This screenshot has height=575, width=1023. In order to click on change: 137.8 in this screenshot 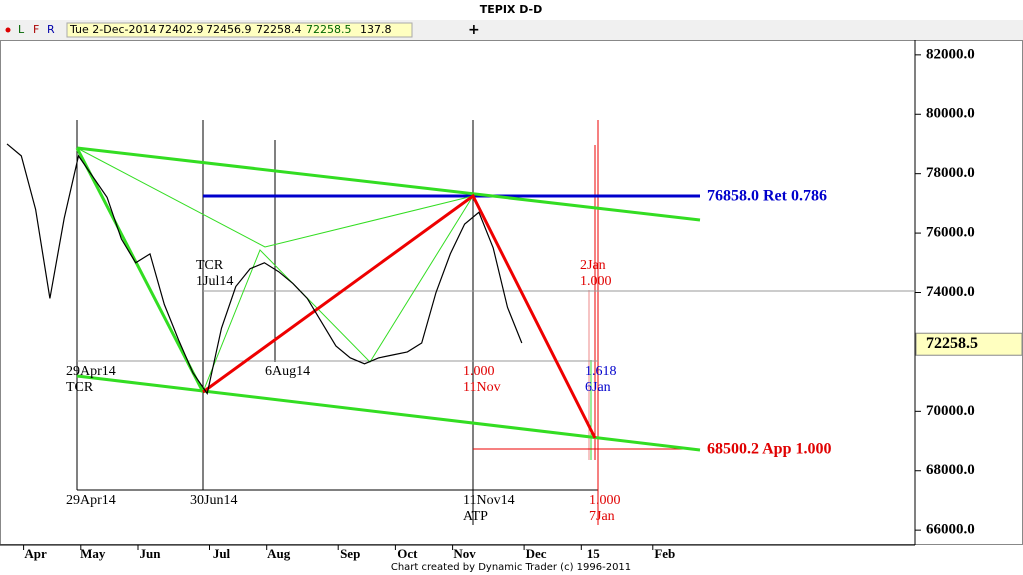, I will do `click(376, 29)`.